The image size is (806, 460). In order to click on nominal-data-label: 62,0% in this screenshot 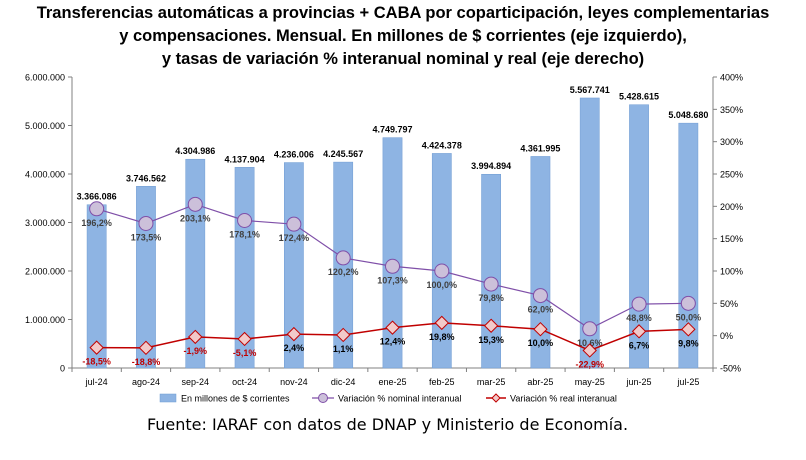, I will do `click(541, 310)`.